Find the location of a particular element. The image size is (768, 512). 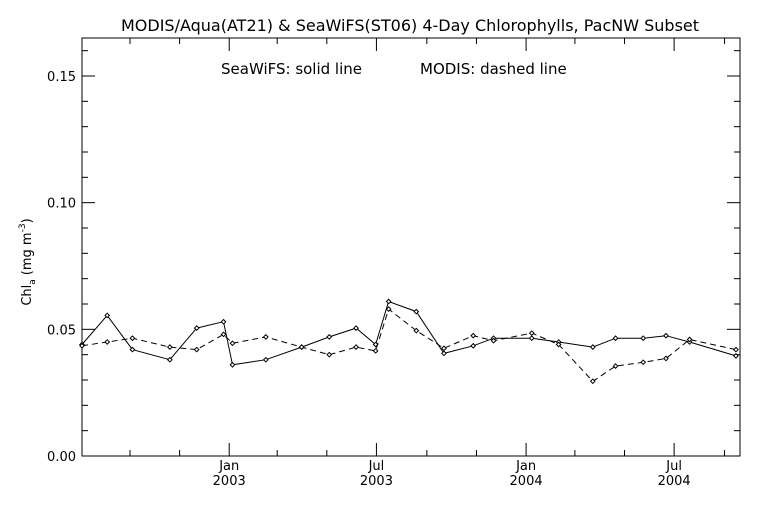

y-axis-label-sub: a is located at coordinates (33, 282).